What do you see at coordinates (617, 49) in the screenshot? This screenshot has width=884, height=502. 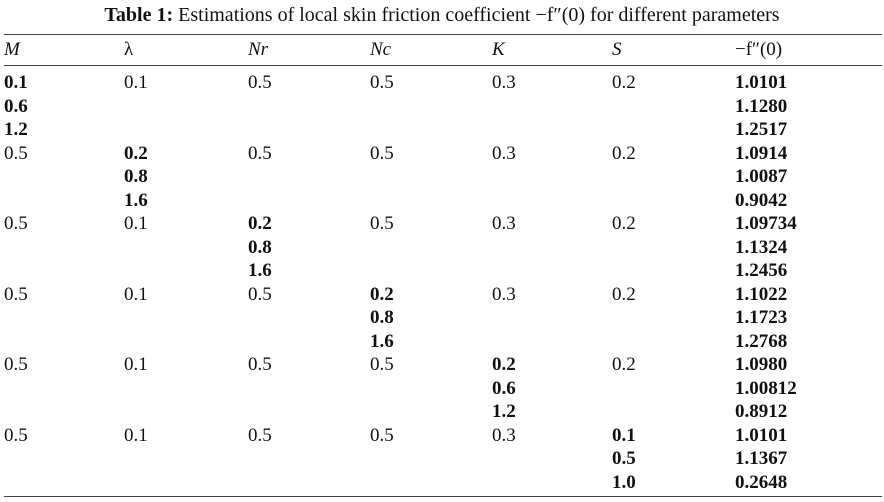 I see `header-s: S` at bounding box center [617, 49].